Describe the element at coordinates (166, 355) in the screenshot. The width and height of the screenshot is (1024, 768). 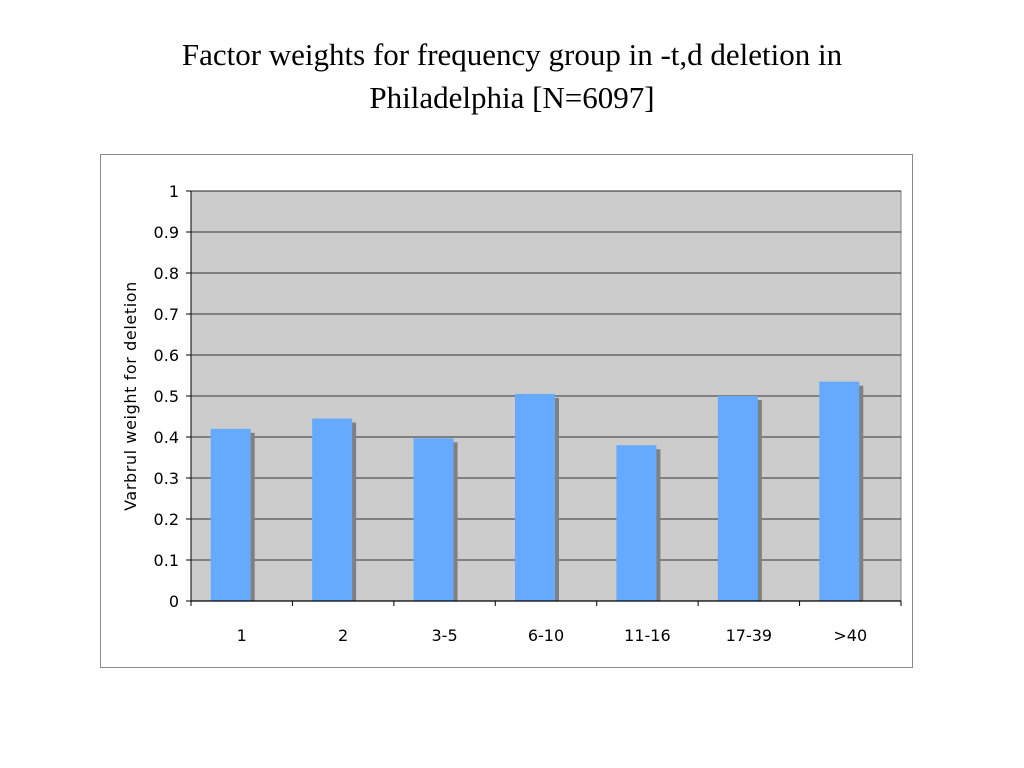
I see `y-tick-label: 0.6` at that location.